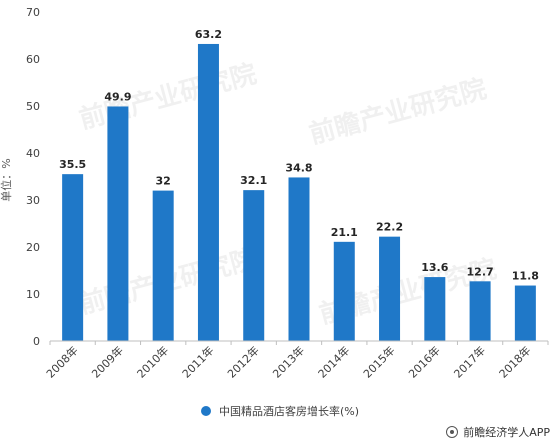  I want to click on data-label: 13.6, so click(434, 267).